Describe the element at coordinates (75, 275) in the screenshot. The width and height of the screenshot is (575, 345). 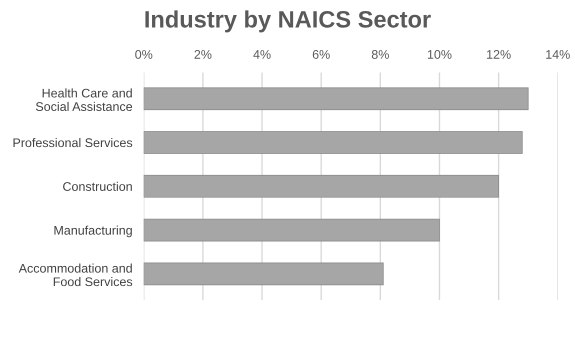
I see `y-tick-label: Accommodation and Food Services` at that location.